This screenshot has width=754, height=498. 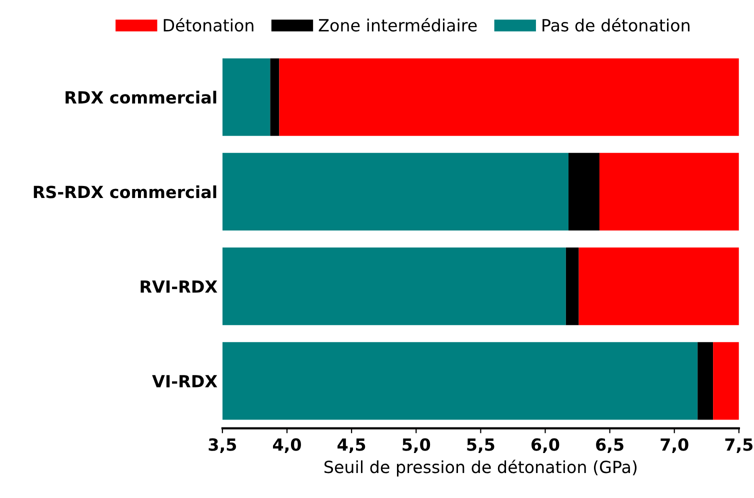 I want to click on legend-label: Pas de détonation, so click(x=616, y=25).